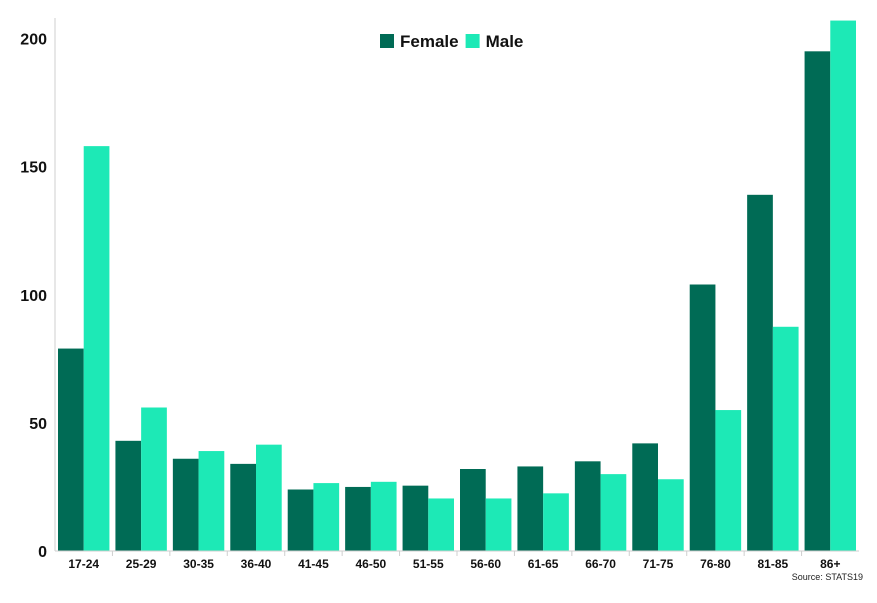 The width and height of the screenshot is (877, 603). What do you see at coordinates (256, 564) in the screenshot?
I see `x-tick-label: 36-40` at bounding box center [256, 564].